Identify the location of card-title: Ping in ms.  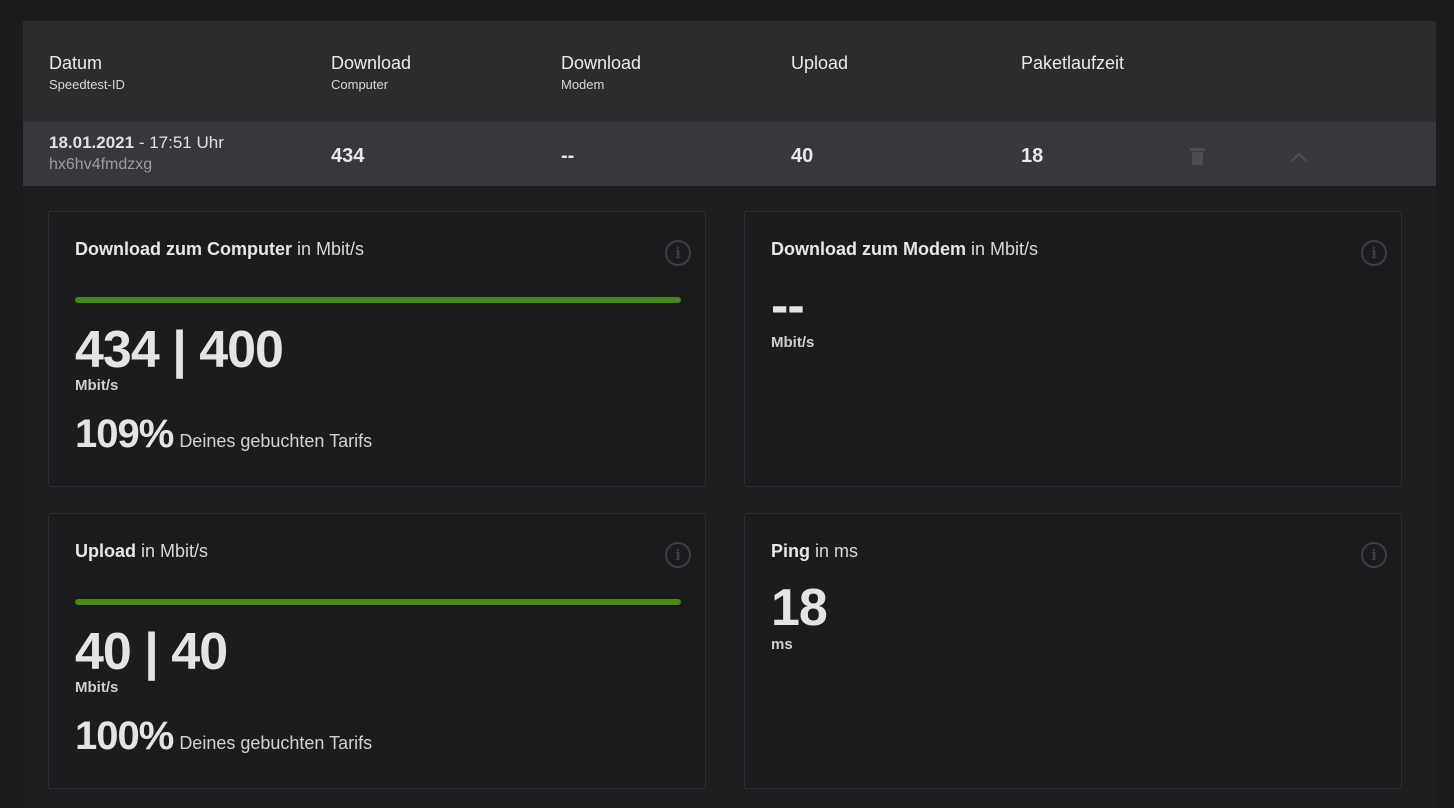
(815, 551).